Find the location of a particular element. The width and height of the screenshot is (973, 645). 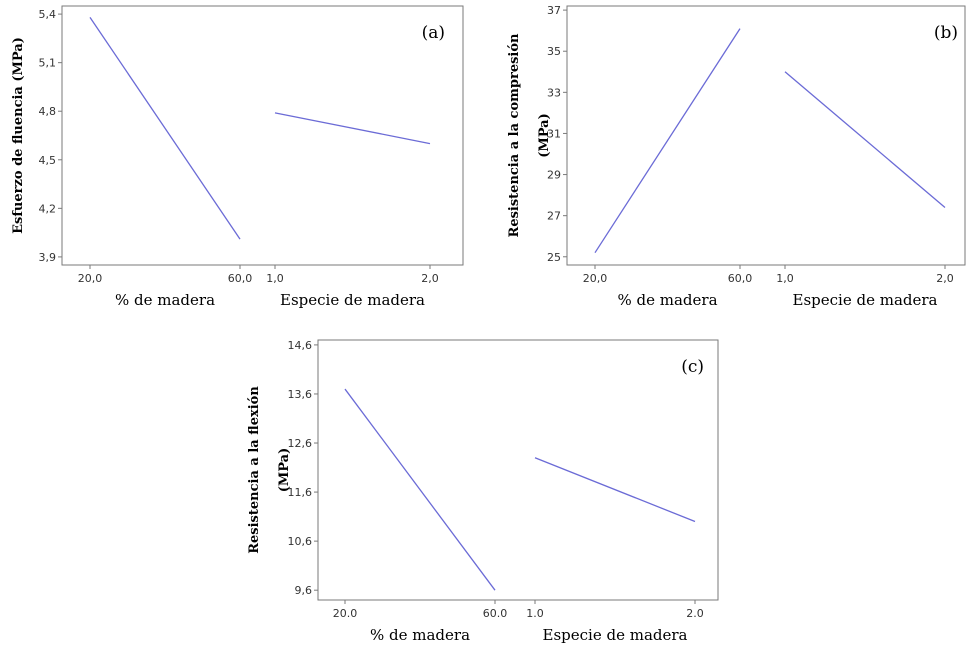

panel-label: (b) is located at coordinates (946, 33).